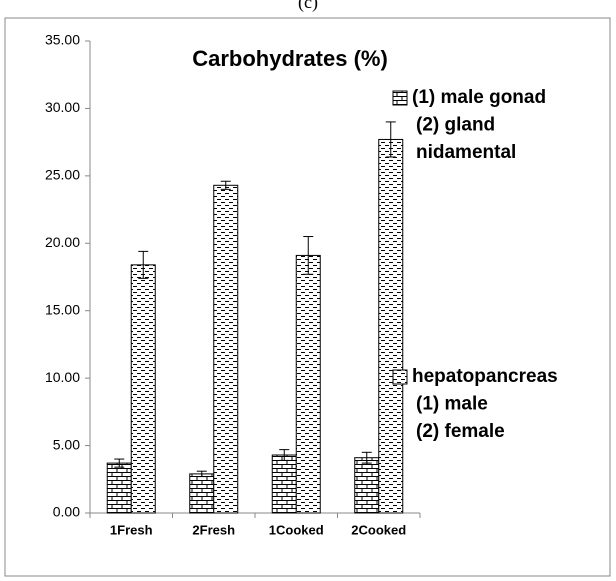 Image resolution: width=616 pixels, height=581 pixels. What do you see at coordinates (62, 377) in the screenshot?
I see `y-tick-label: 10.00` at bounding box center [62, 377].